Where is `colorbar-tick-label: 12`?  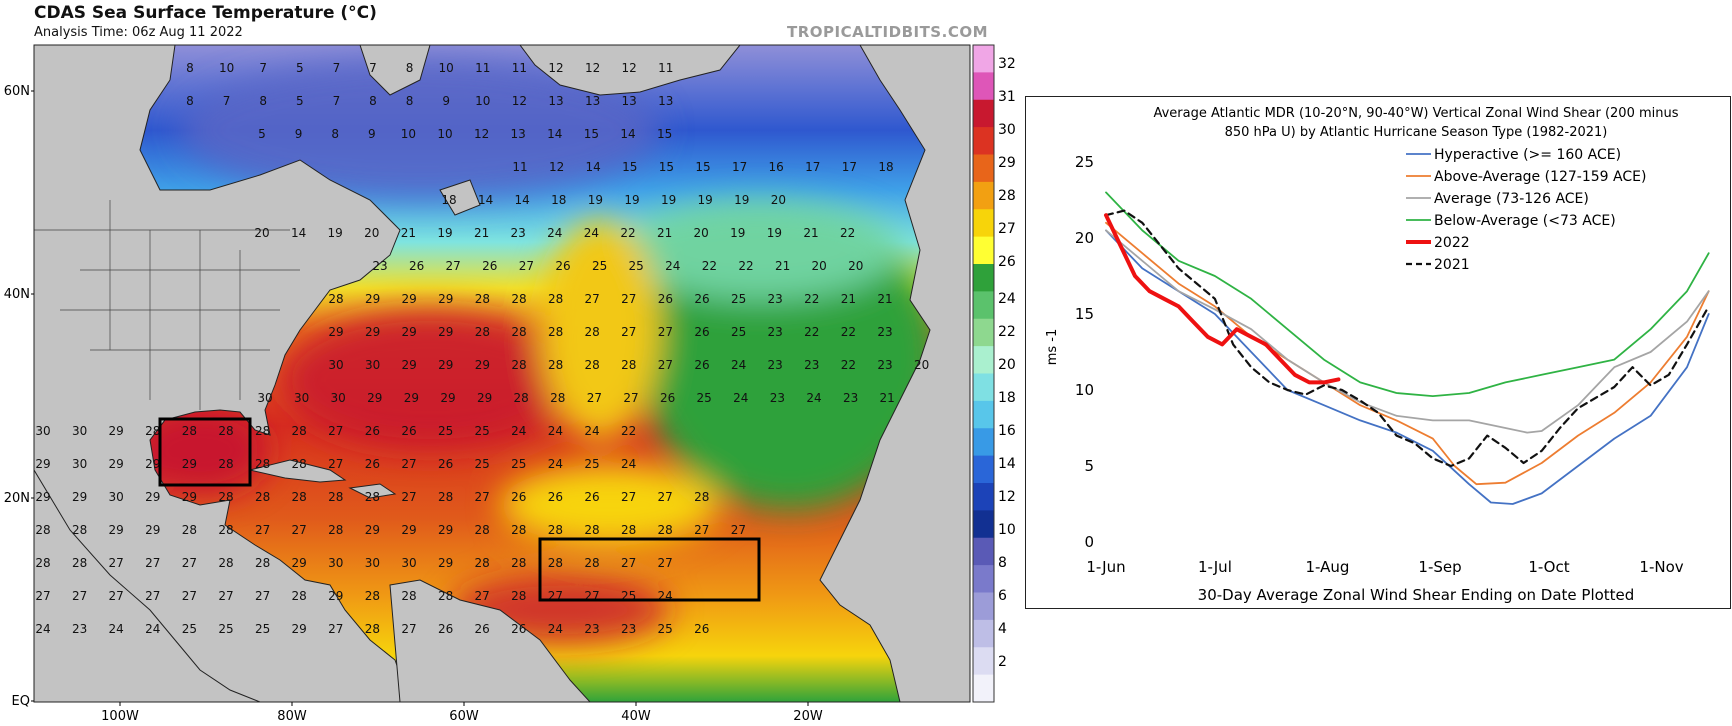
colorbar-tick-label: 12 is located at coordinates (1007, 497).